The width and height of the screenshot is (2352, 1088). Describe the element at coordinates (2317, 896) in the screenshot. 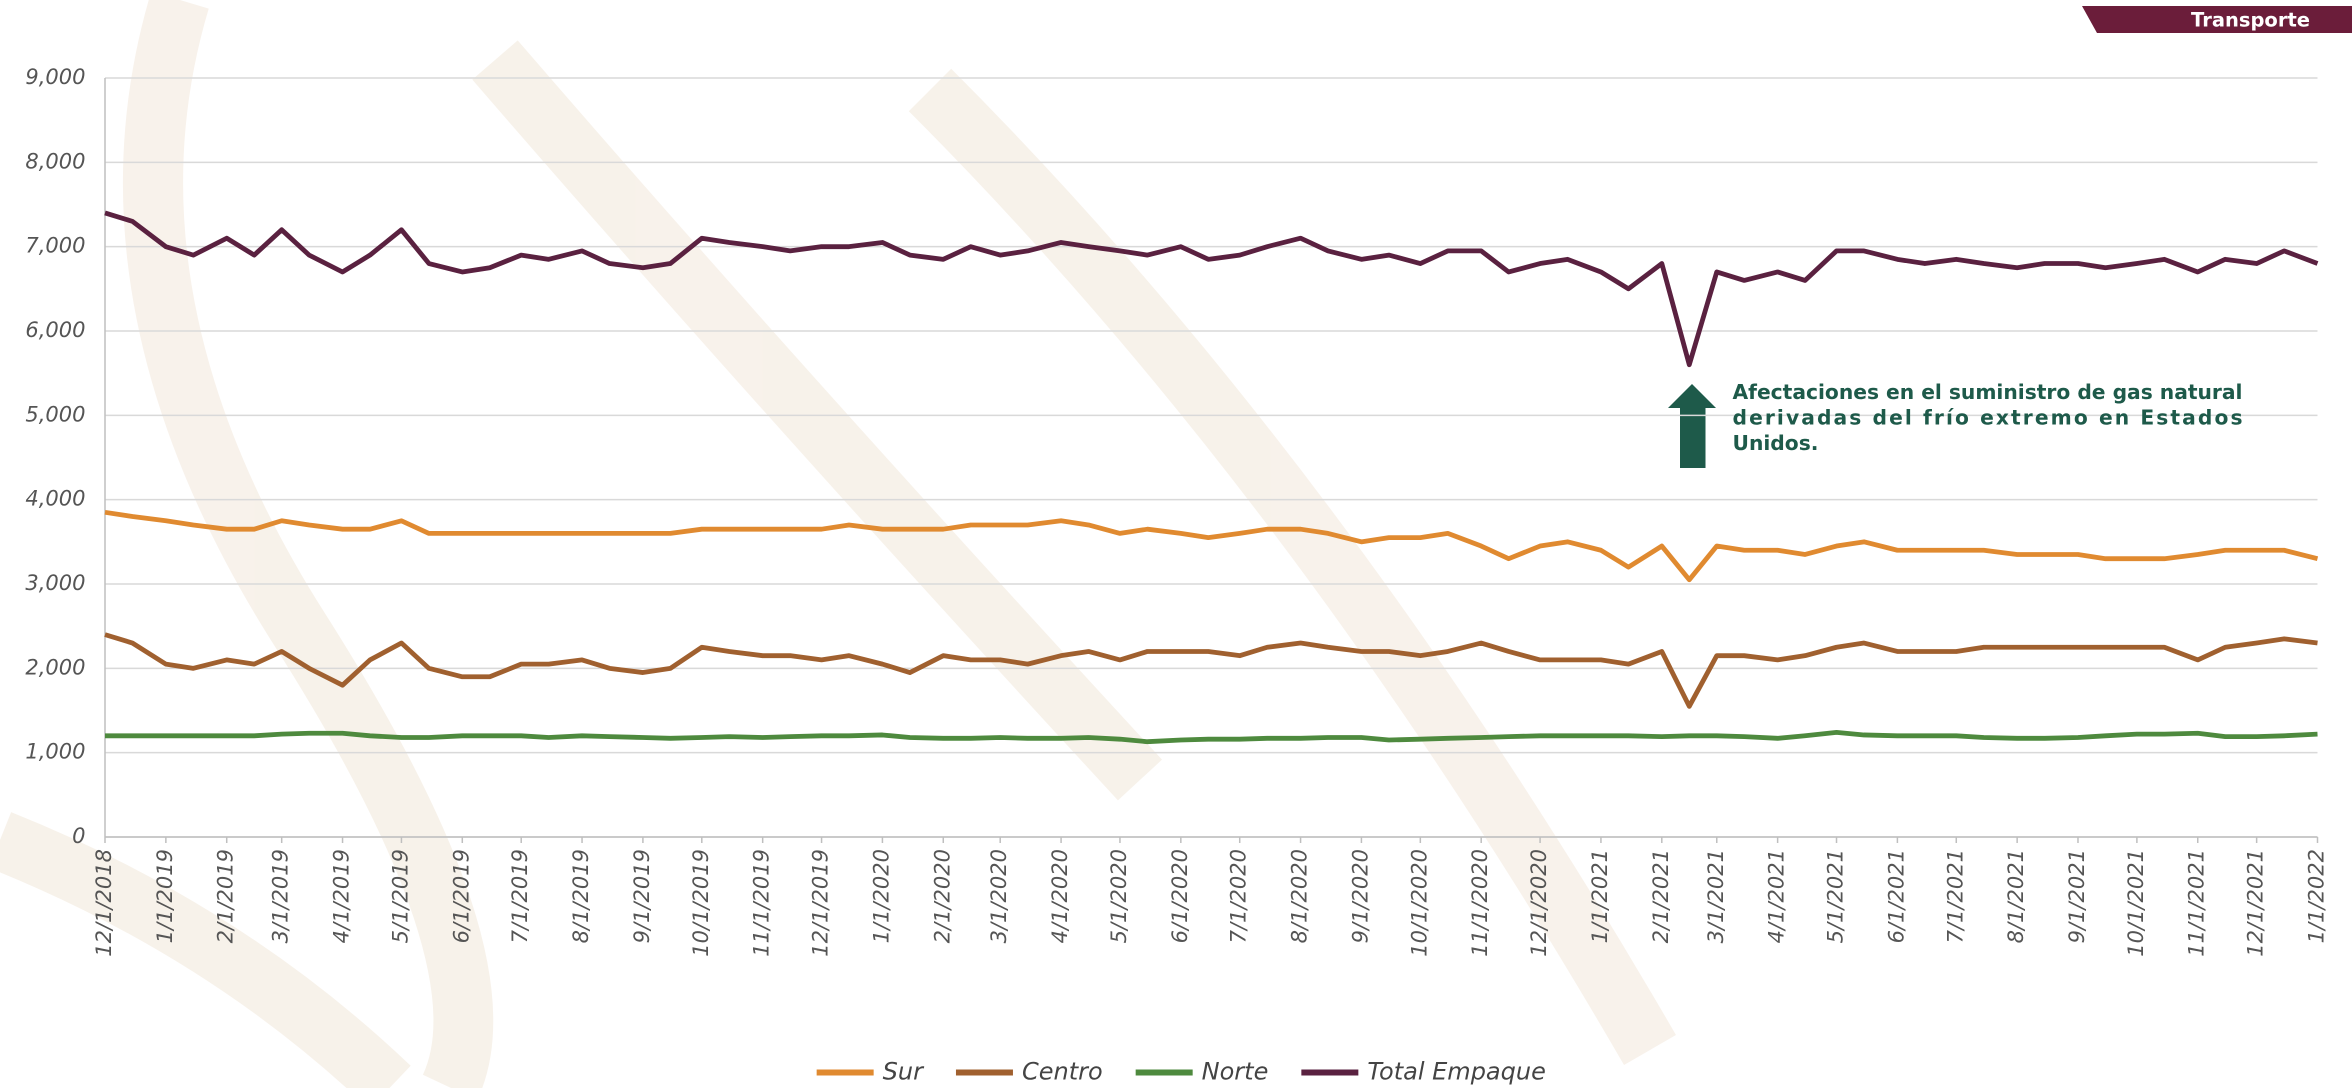

I see `x-tick-label: 1/1/2022` at that location.